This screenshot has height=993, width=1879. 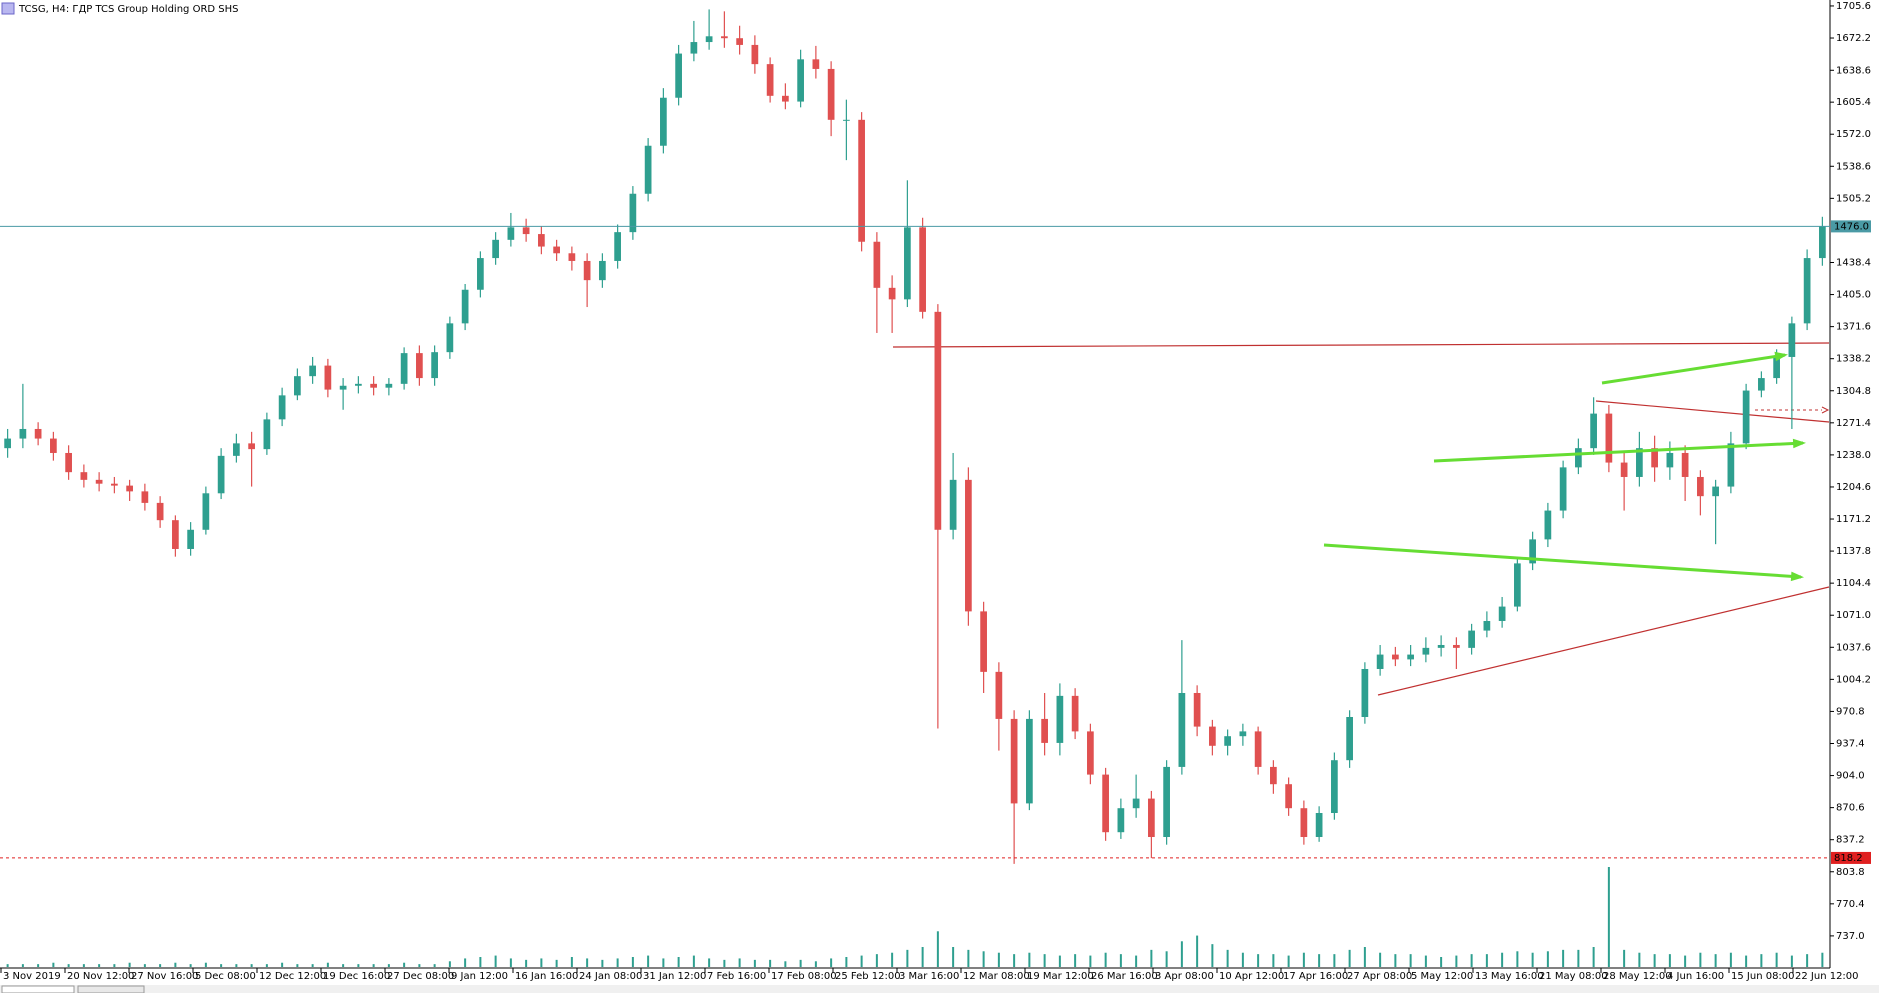 I want to click on y-tick-label: 770.4, so click(x=1850, y=904).